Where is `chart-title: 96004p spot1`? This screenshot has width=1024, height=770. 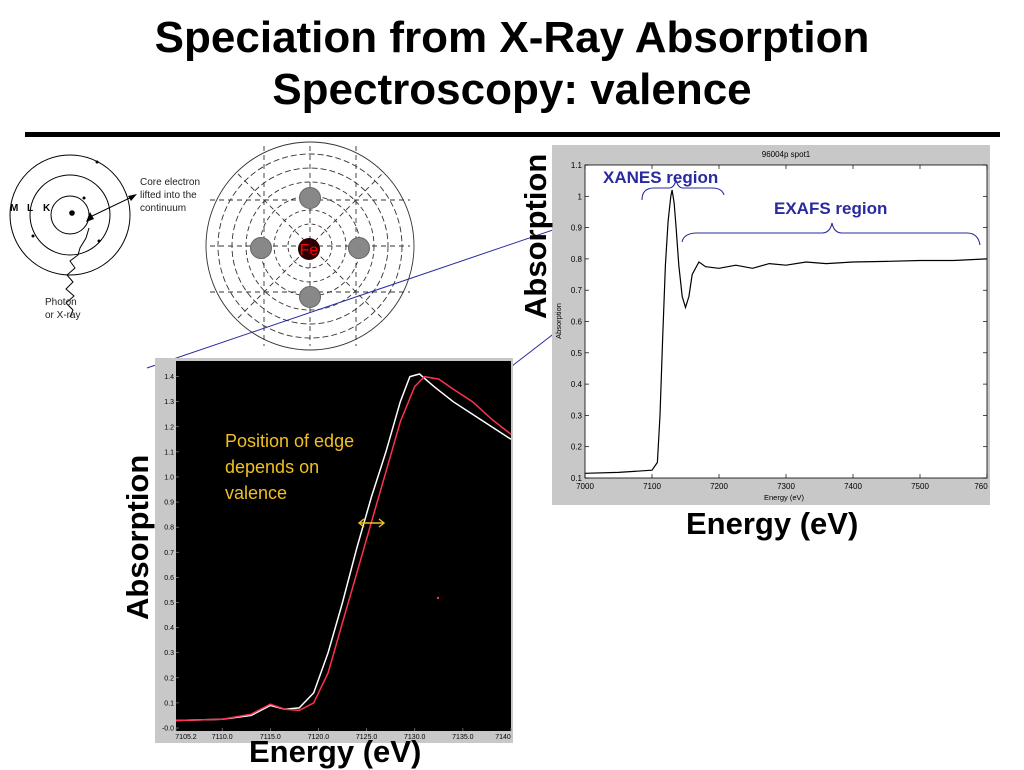
chart-title: 96004p spot1 is located at coordinates (786, 154).